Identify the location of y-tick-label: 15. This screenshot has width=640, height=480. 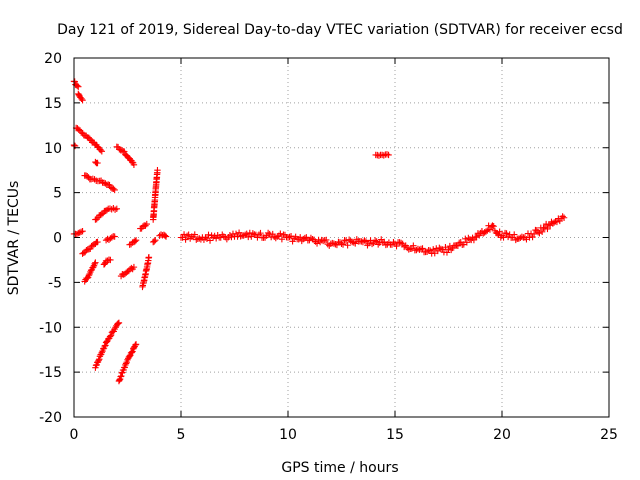
(53, 104).